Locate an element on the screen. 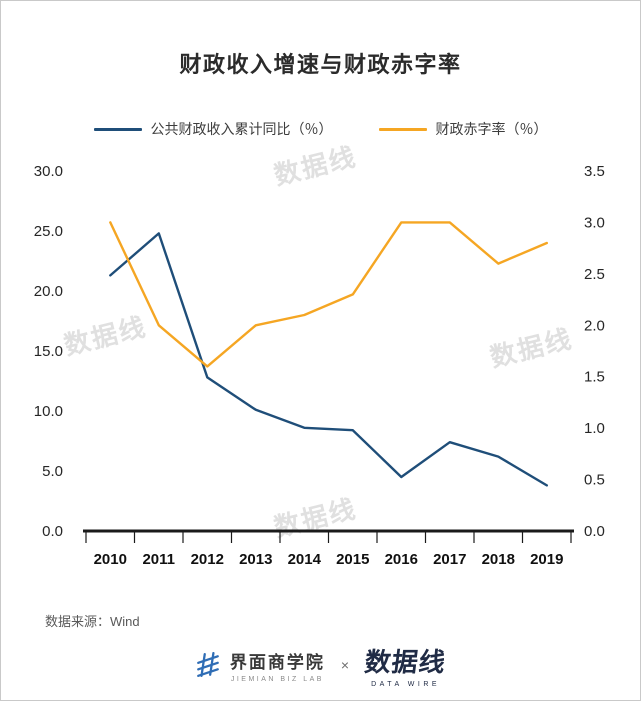 Image resolution: width=641 pixels, height=701 pixels. legend-item-revenue: 公共财政收入累计同比（％） is located at coordinates (213, 129).